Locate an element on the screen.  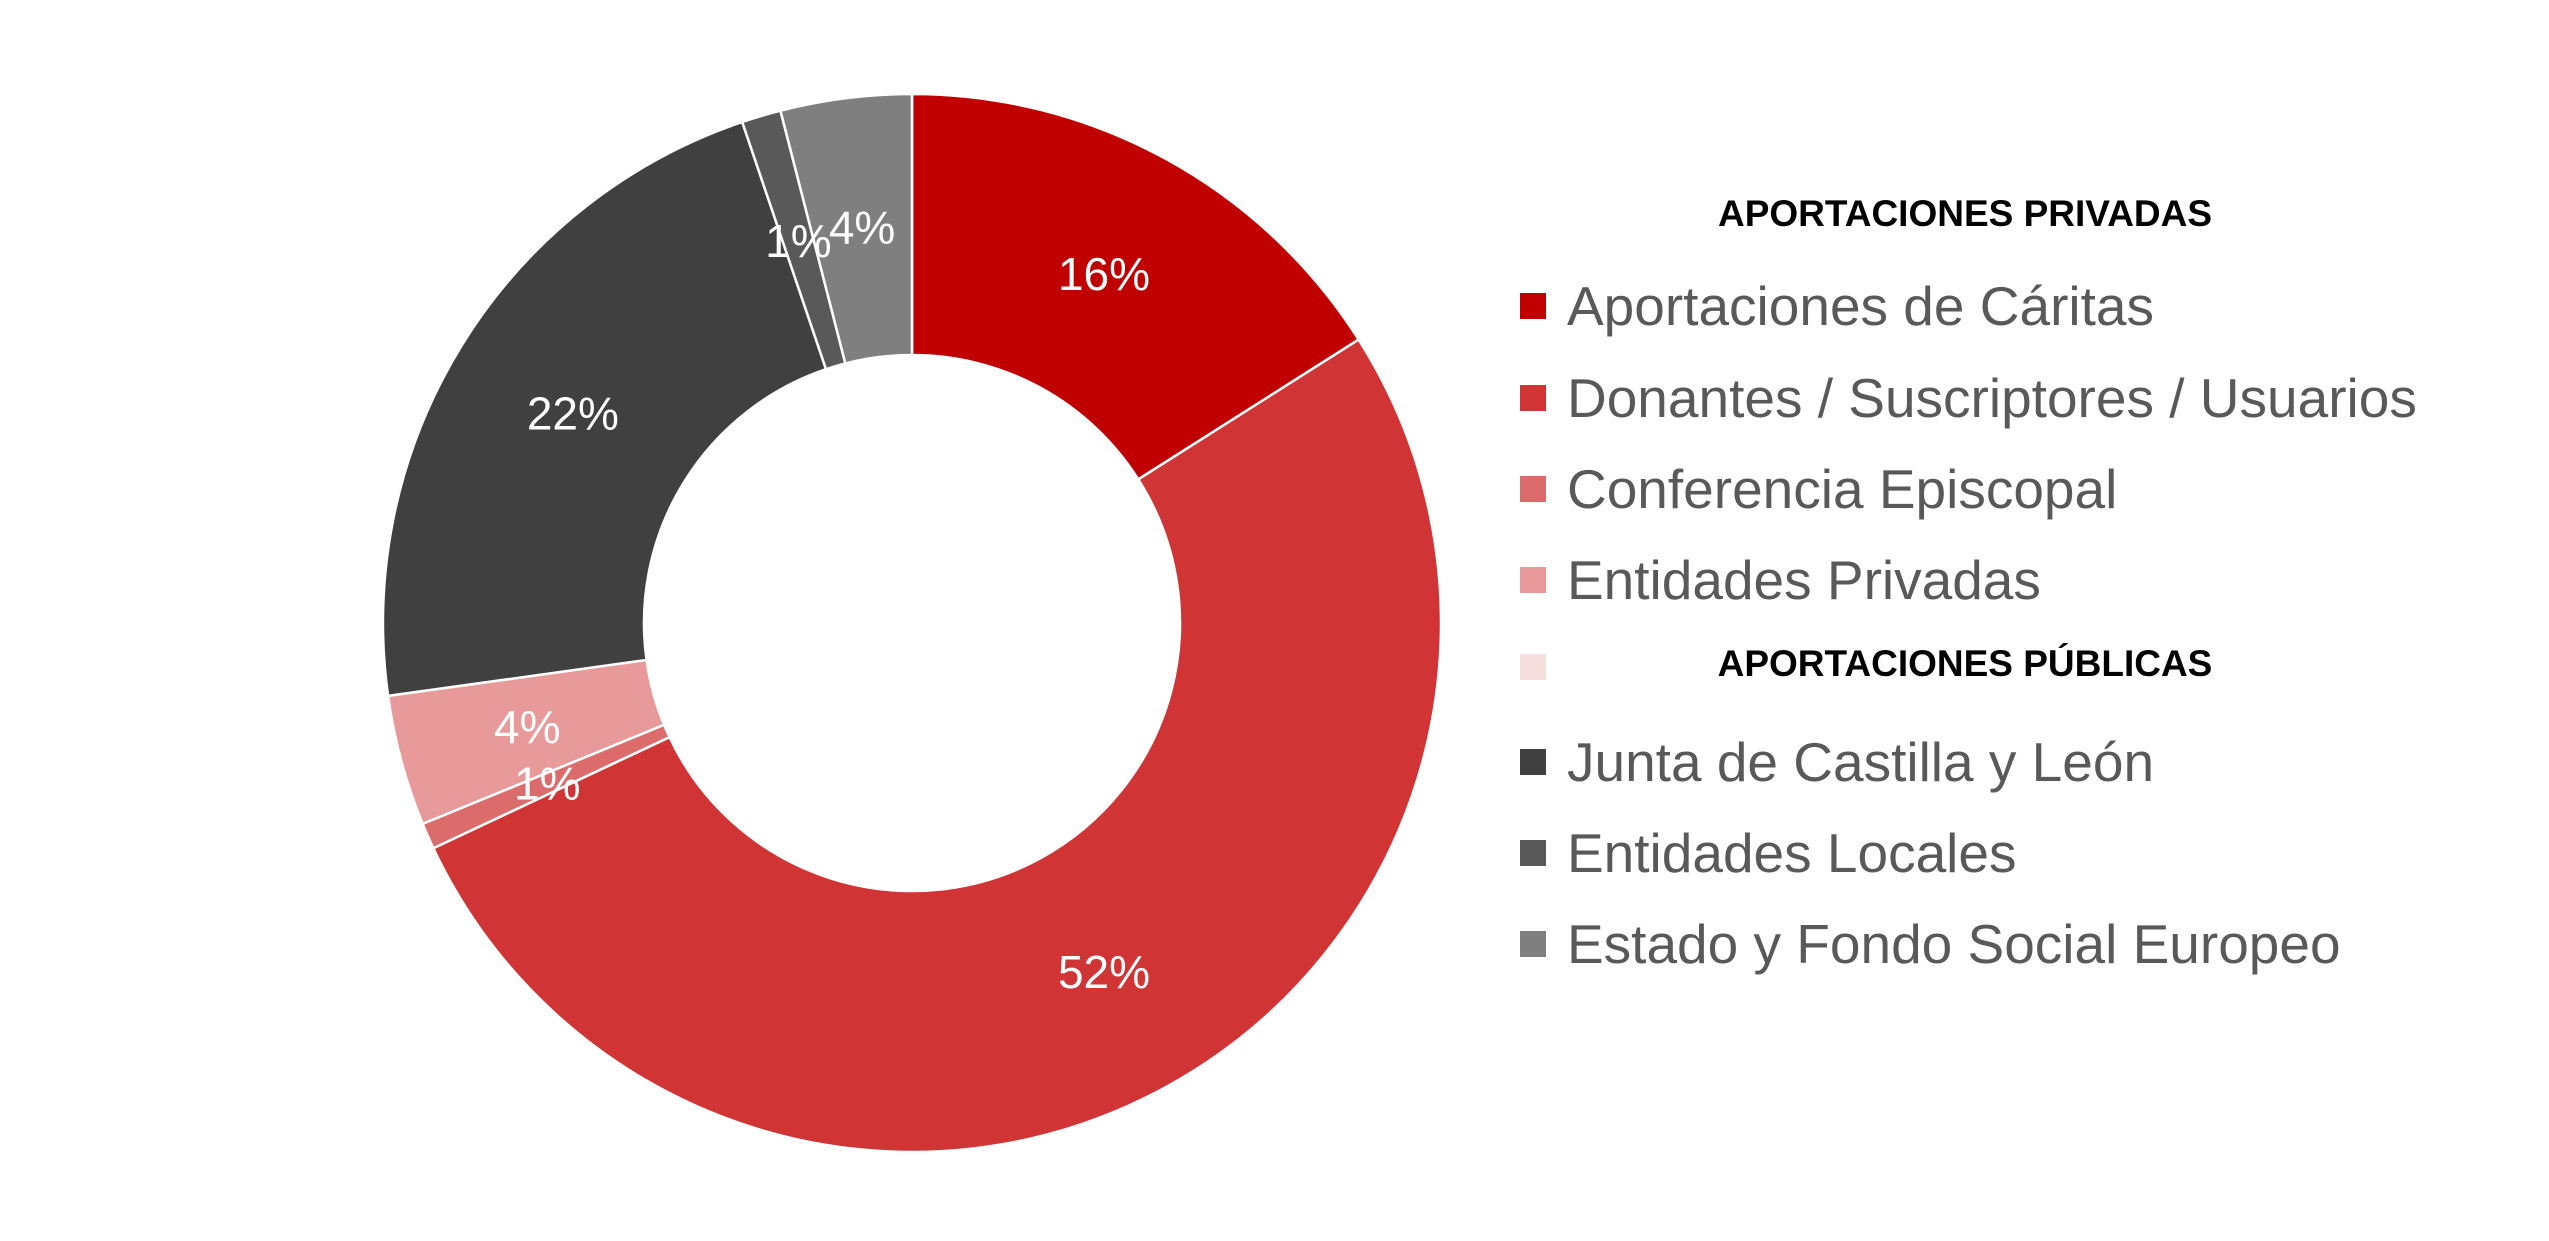
legend-label-entidades-locales: Entidades Locales is located at coordinates (1791, 853).